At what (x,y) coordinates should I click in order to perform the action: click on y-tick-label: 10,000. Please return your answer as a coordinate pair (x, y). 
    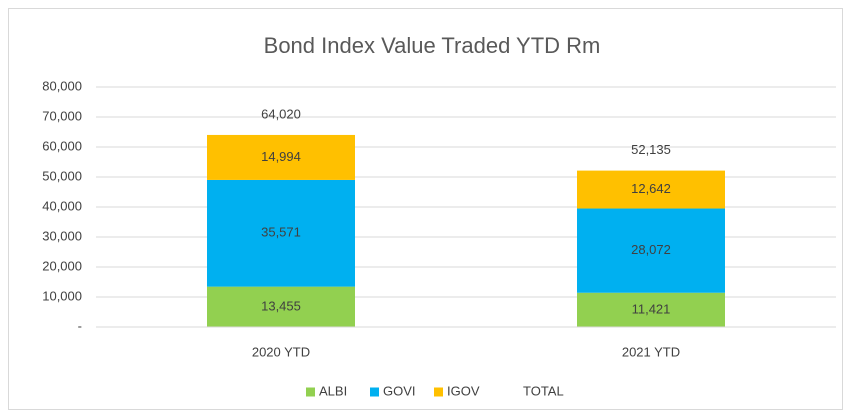
    Looking at the image, I should click on (62, 295).